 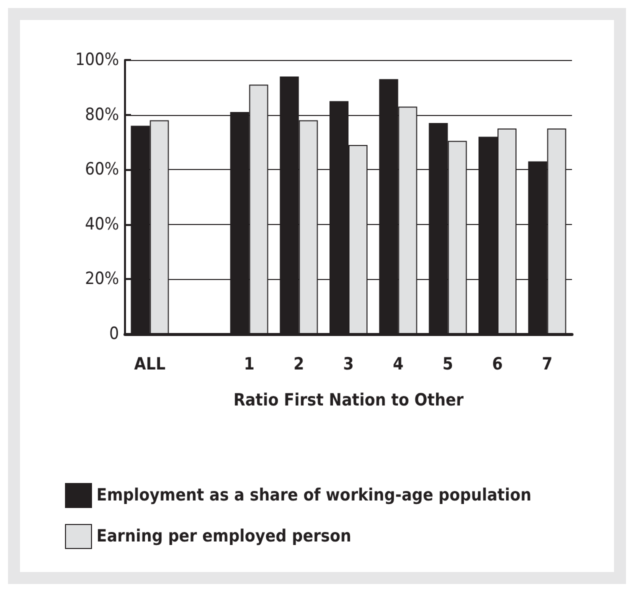 What do you see at coordinates (547, 364) in the screenshot?
I see `x-tick-label: 7` at bounding box center [547, 364].